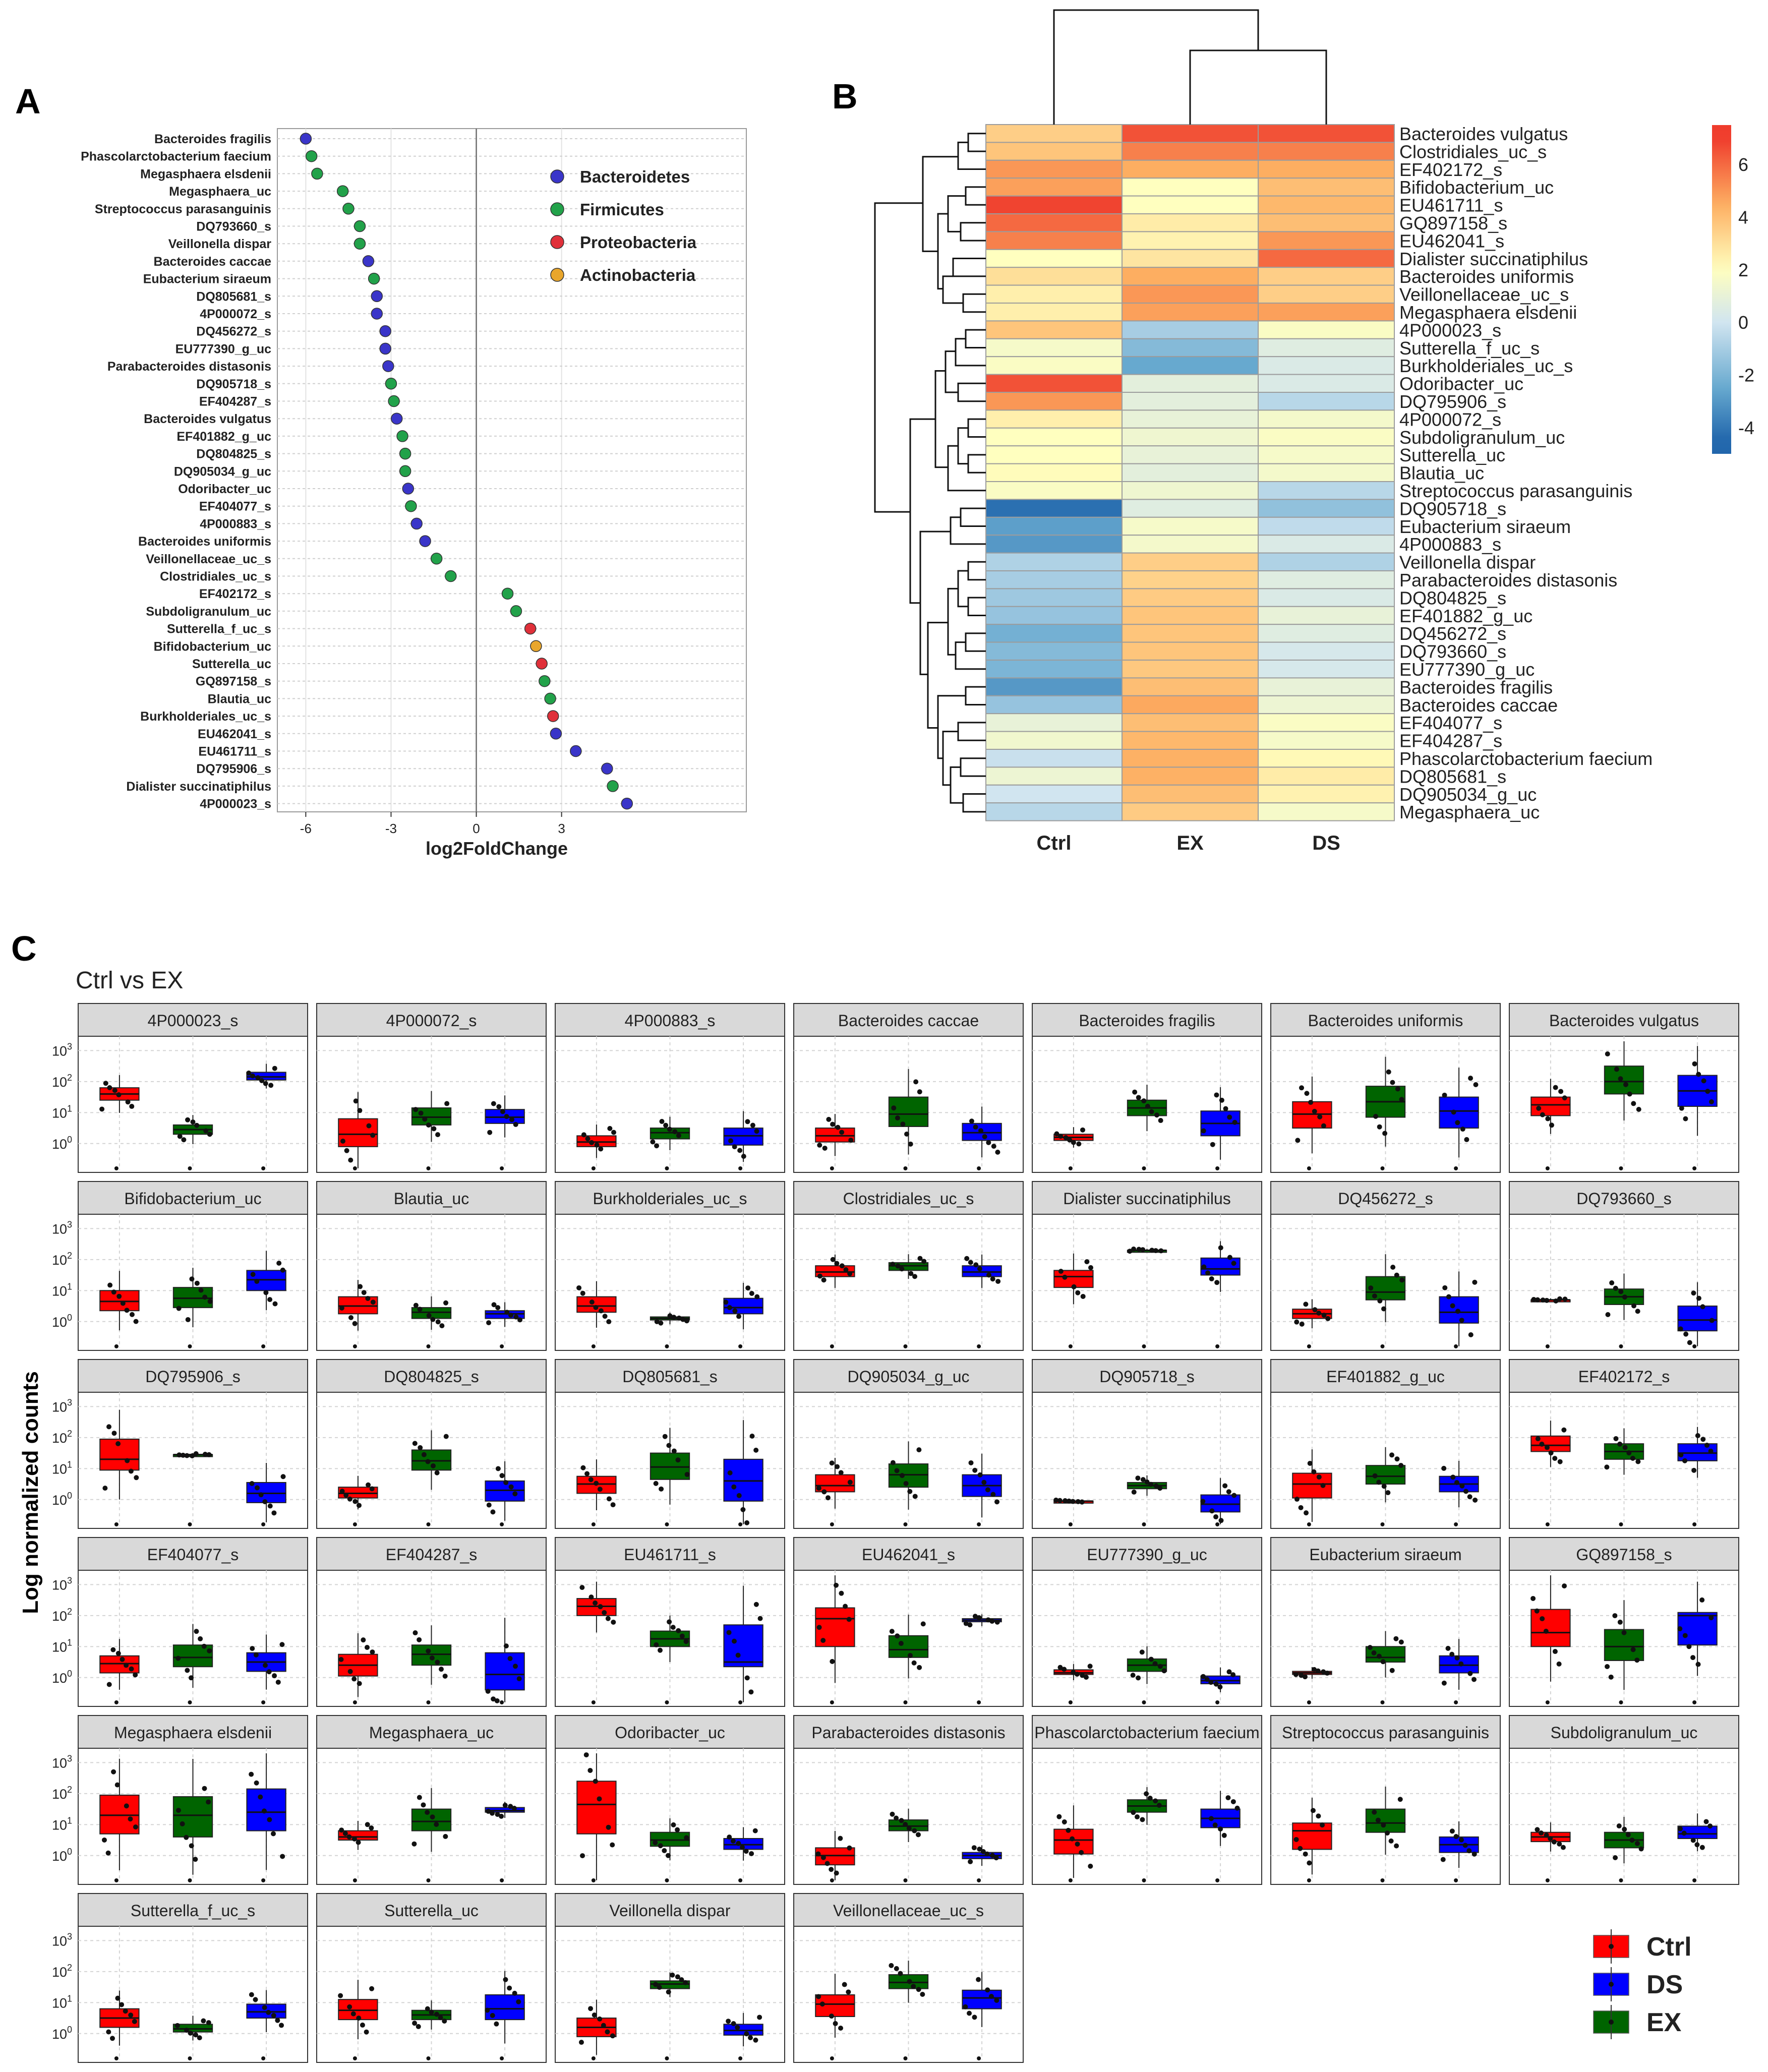  Describe the element at coordinates (512, 470) in the screenshot. I see `dot-plot-frame` at that location.